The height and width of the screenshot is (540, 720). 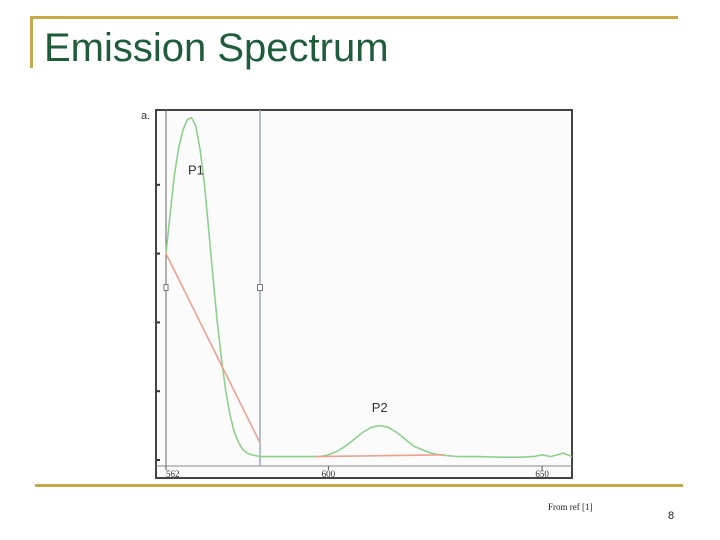 I want to click on p1-baseline-line, so click(x=213, y=348).